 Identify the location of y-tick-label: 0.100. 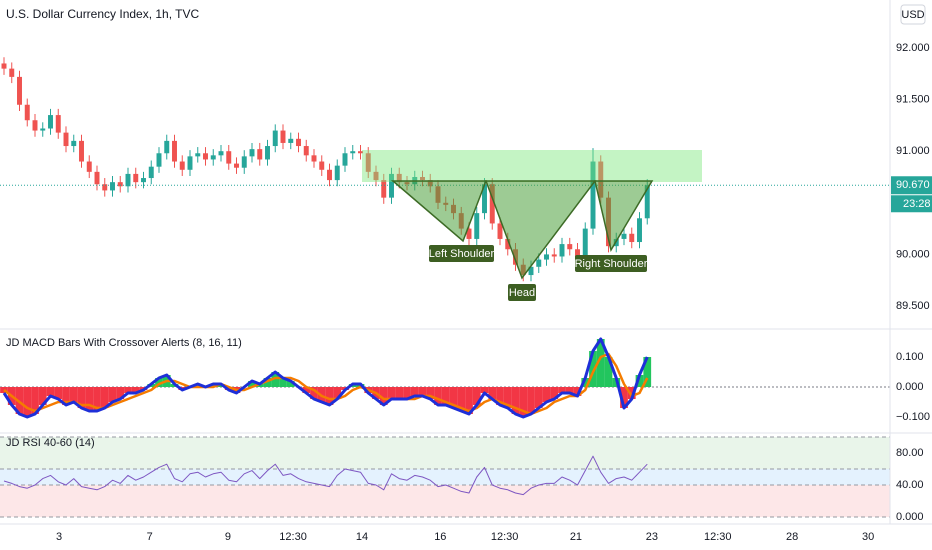
(910, 357).